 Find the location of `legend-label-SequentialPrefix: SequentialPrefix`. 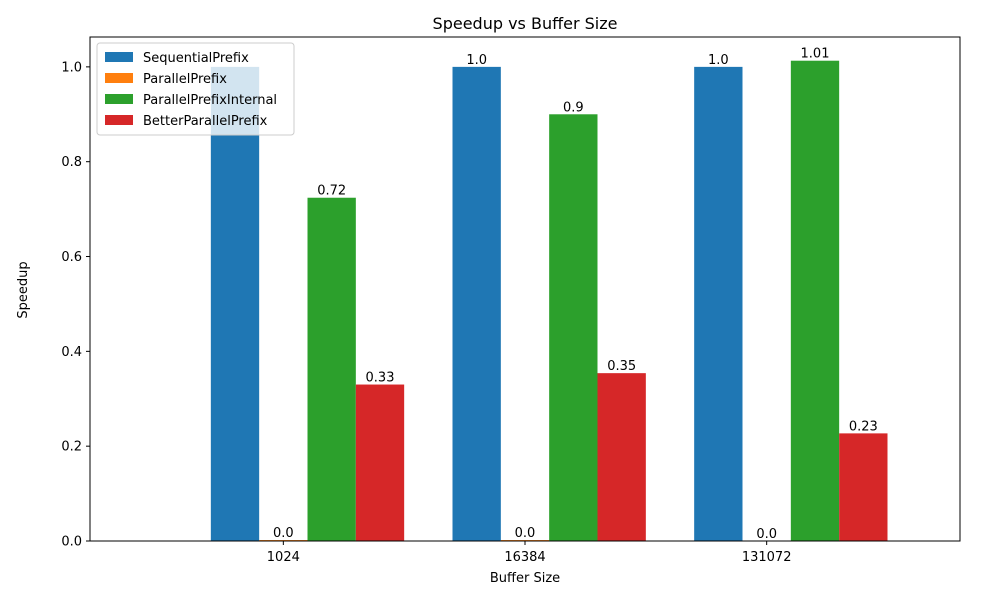

legend-label-SequentialPrefix: SequentialPrefix is located at coordinates (196, 58).